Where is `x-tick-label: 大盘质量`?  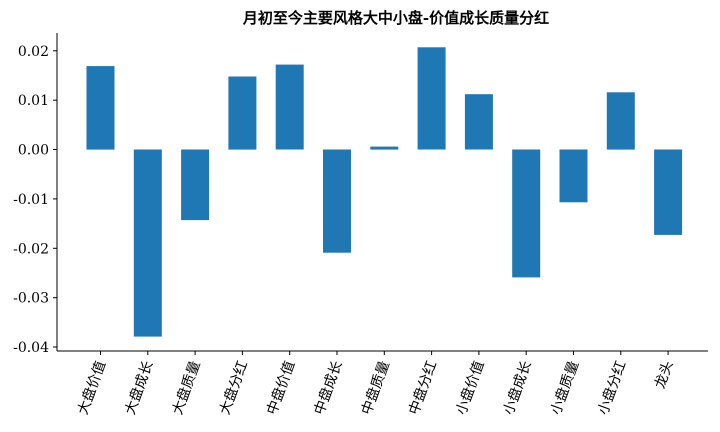
x-tick-label: 大盘质量 is located at coordinates (186, 388).